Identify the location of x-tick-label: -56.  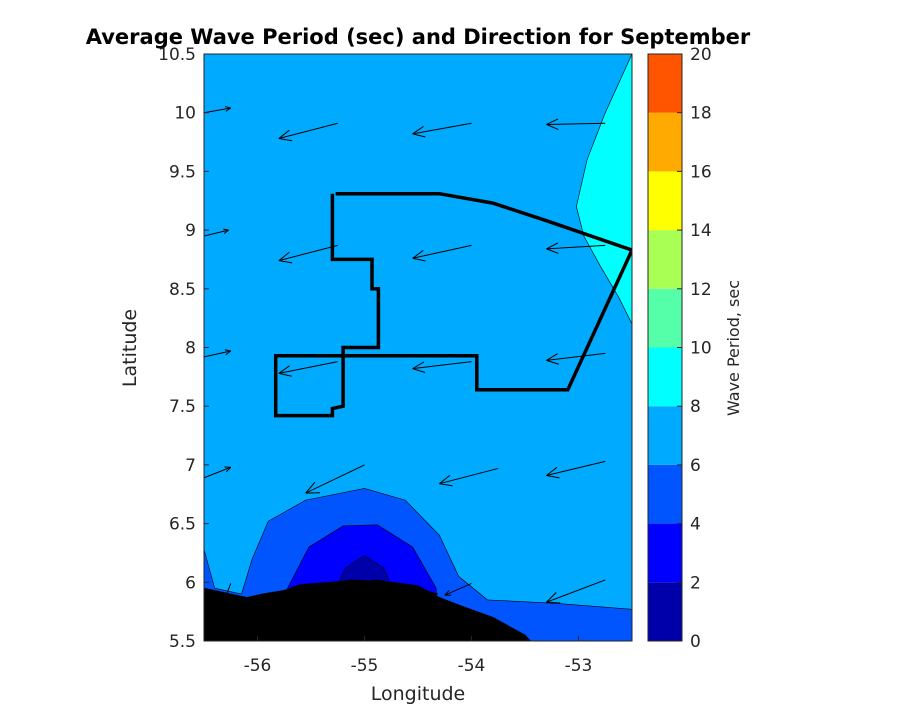
(258, 666).